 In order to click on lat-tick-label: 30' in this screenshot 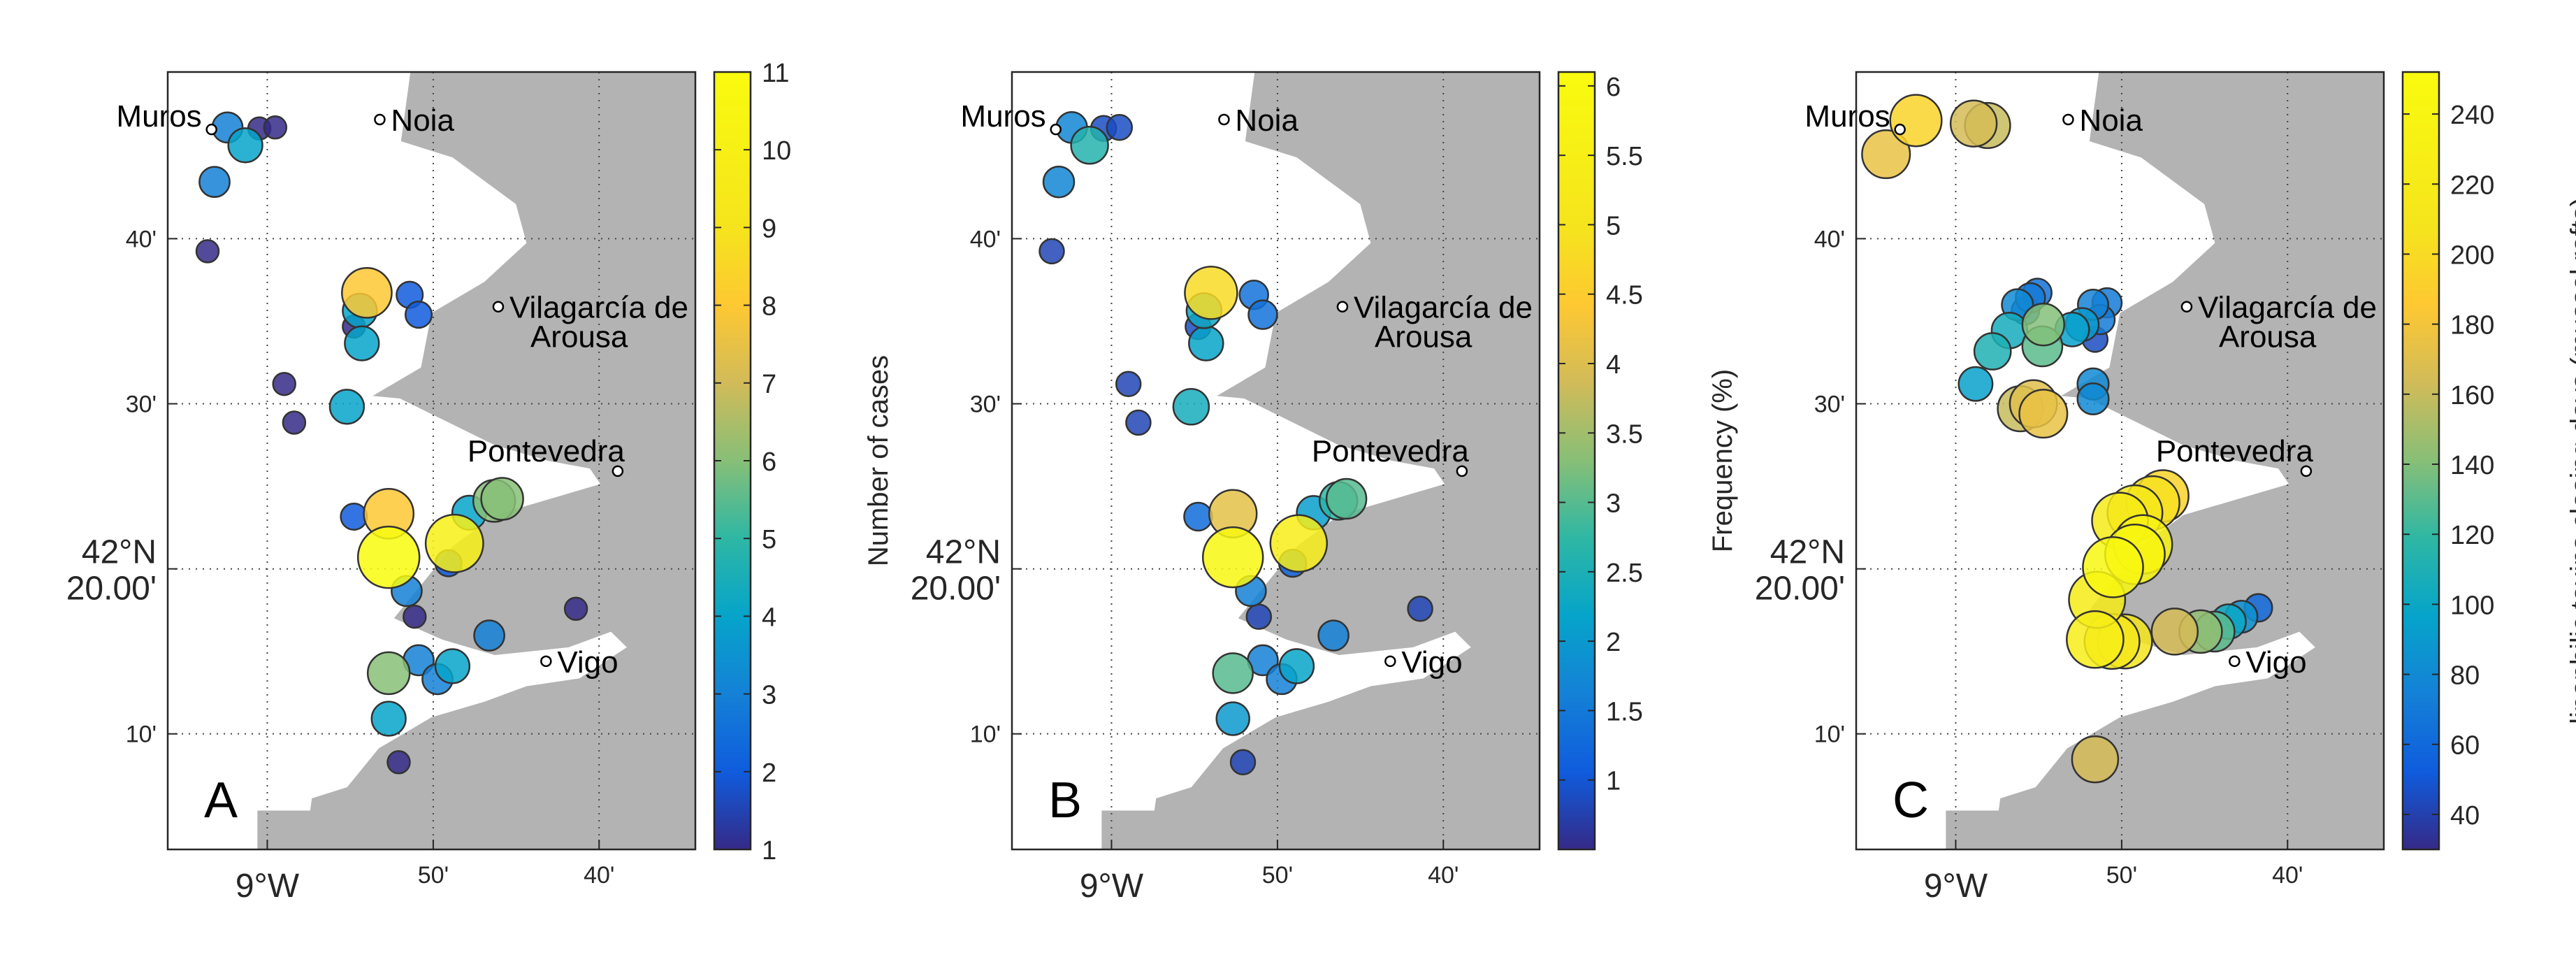, I will do `click(985, 405)`.